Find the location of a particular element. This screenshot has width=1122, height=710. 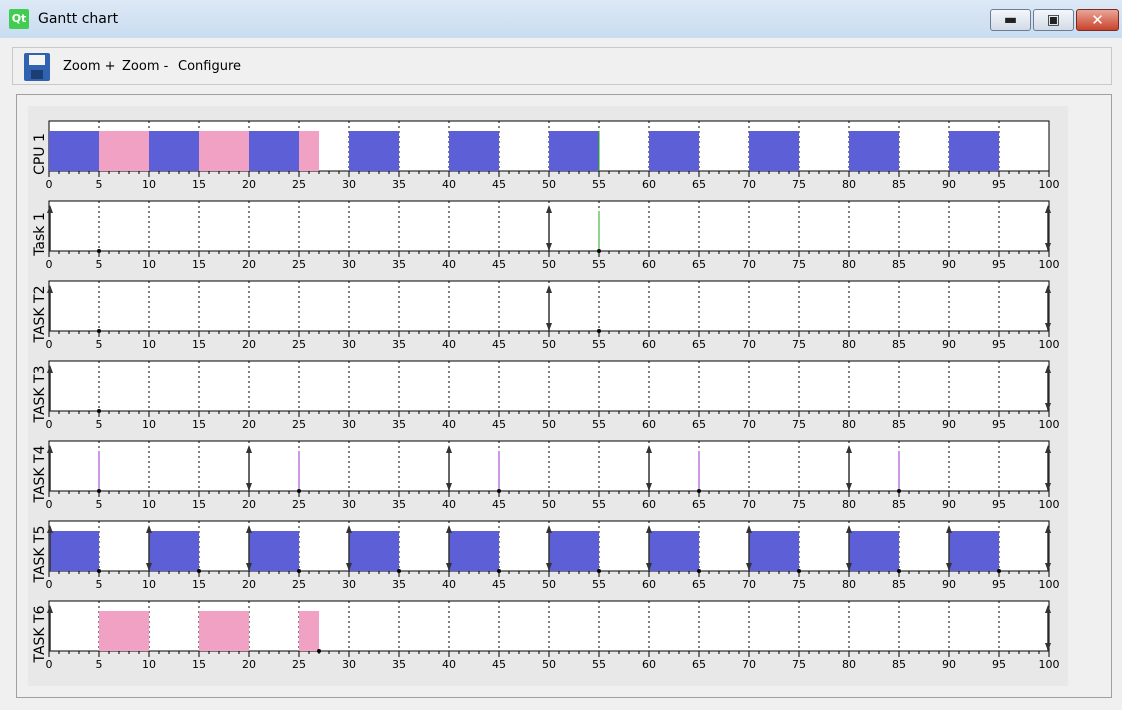

zoom-in-button: Zoom + is located at coordinates (89, 66).